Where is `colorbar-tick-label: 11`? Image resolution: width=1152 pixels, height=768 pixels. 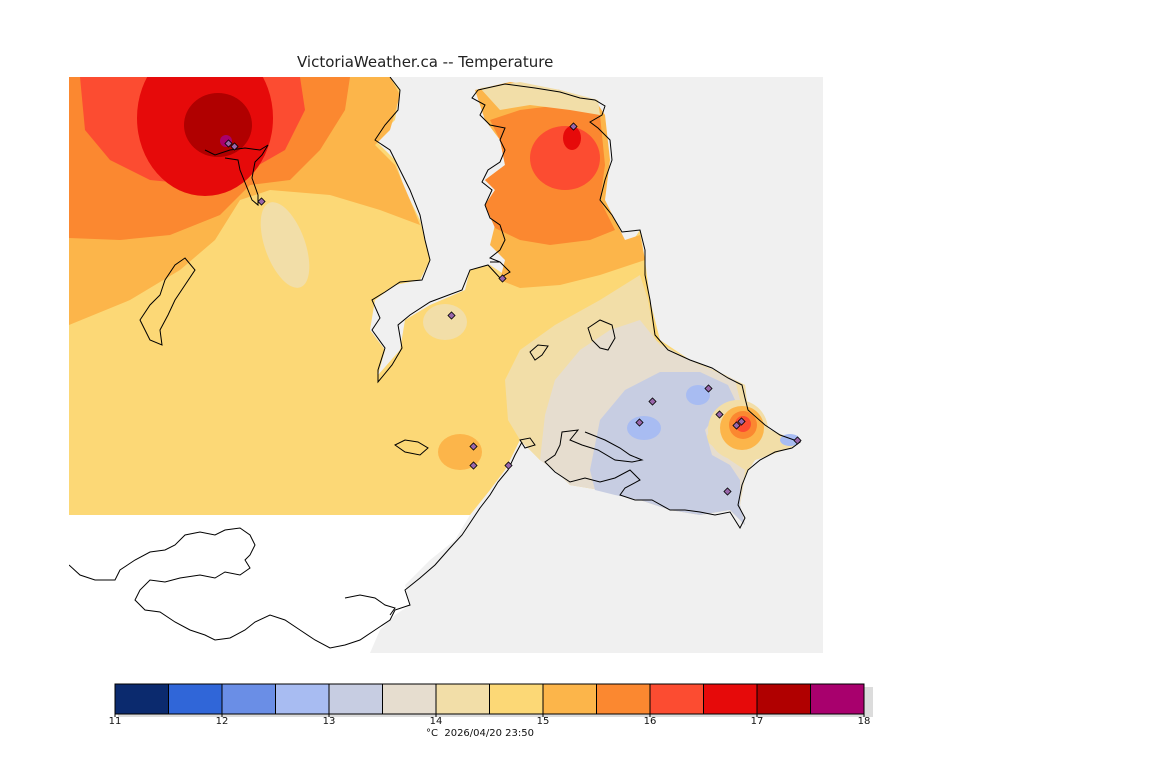
colorbar-tick-label: 11 is located at coordinates (115, 721).